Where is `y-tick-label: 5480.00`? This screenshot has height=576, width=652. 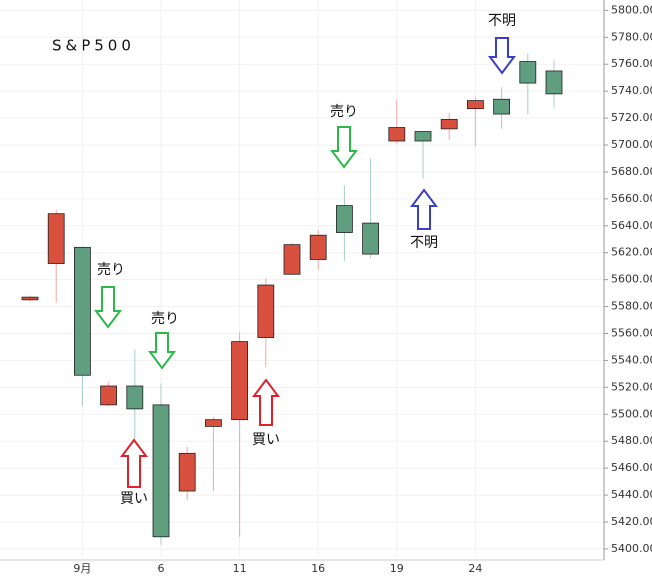 y-tick-label: 5480.00 is located at coordinates (631, 440).